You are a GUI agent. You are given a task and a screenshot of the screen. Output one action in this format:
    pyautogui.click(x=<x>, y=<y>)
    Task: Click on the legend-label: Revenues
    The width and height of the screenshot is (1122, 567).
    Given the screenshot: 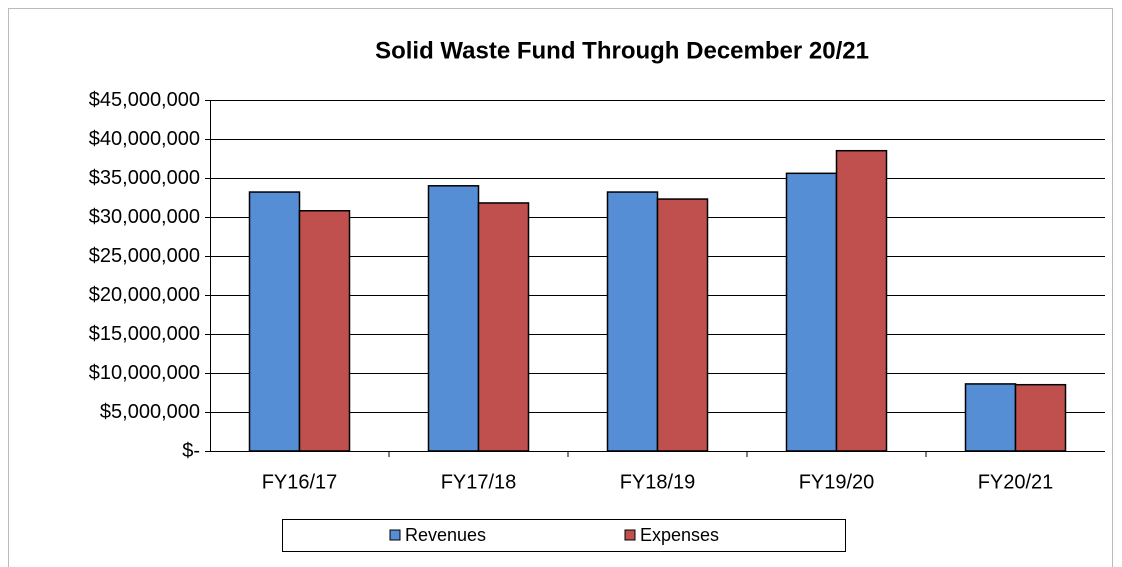 What is the action you would take?
    pyautogui.click(x=445, y=535)
    